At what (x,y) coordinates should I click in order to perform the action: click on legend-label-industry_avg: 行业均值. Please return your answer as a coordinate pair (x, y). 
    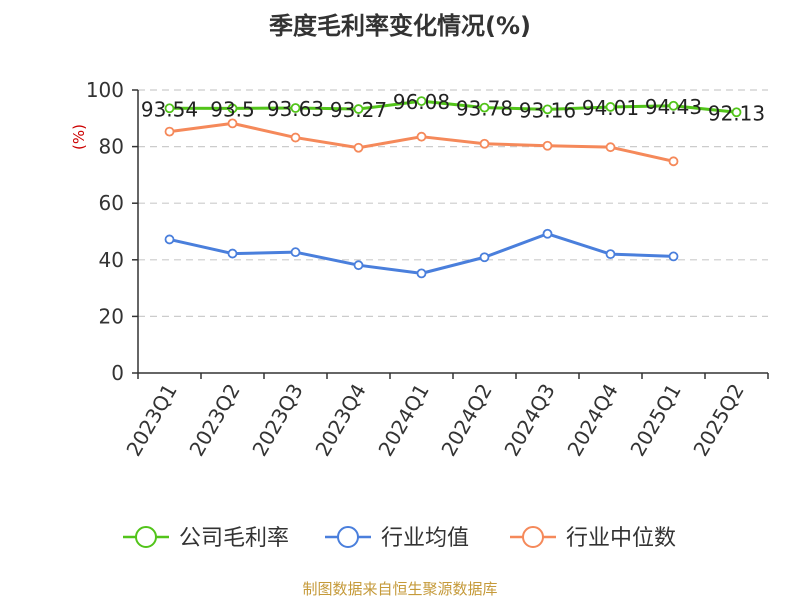
    Looking at the image, I should click on (425, 538).